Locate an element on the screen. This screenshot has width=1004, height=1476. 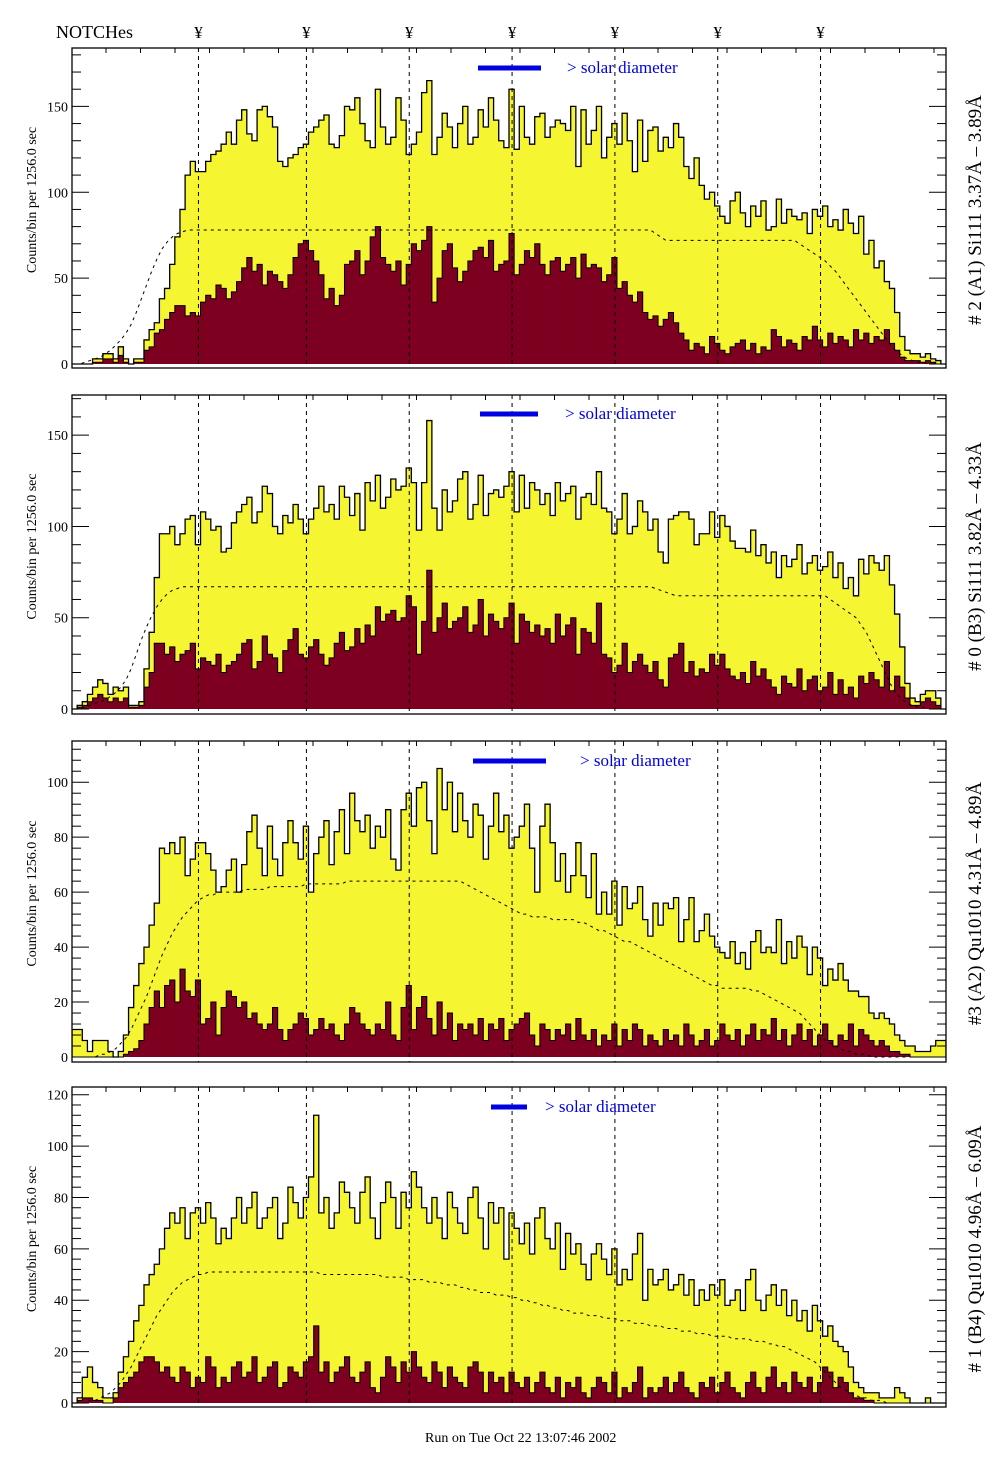
y-tick-label: 40 is located at coordinates (61, 1301).